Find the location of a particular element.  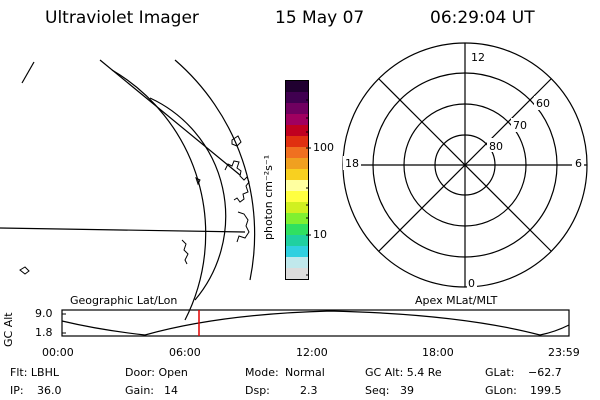

altplot-ytick-bottom: 1.8 is located at coordinates (44, 332).